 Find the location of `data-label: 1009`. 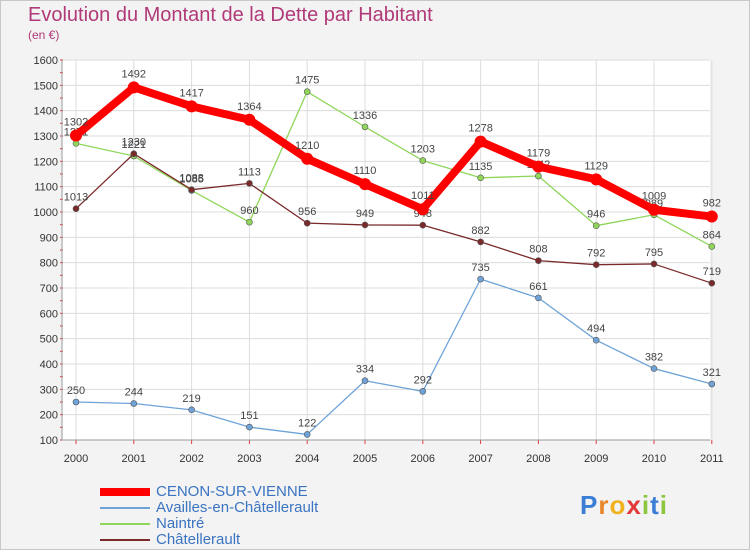

data-label: 1009 is located at coordinates (654, 197).